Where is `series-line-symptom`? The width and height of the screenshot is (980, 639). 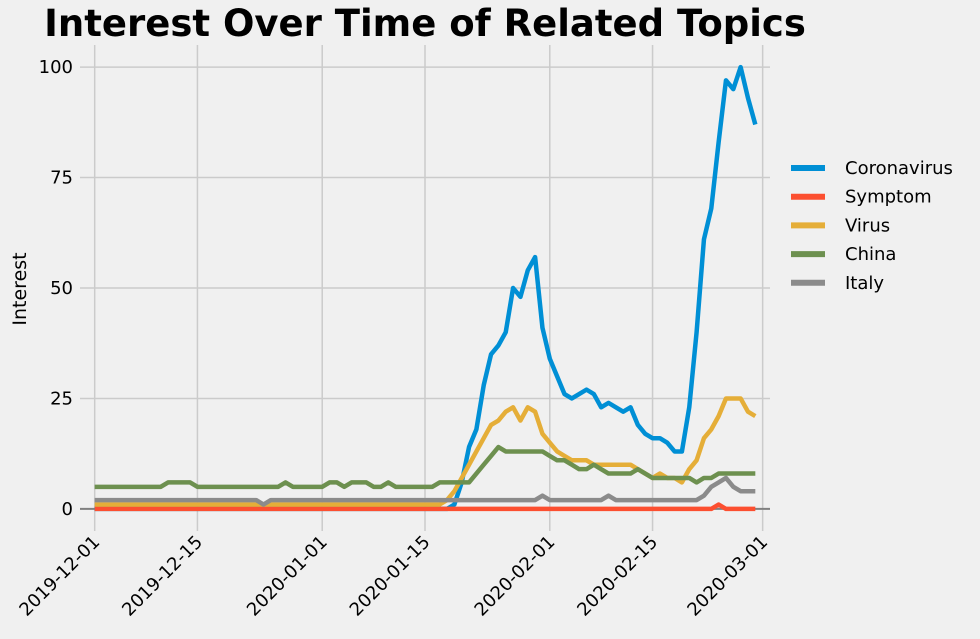 series-line-symptom is located at coordinates (425, 507).